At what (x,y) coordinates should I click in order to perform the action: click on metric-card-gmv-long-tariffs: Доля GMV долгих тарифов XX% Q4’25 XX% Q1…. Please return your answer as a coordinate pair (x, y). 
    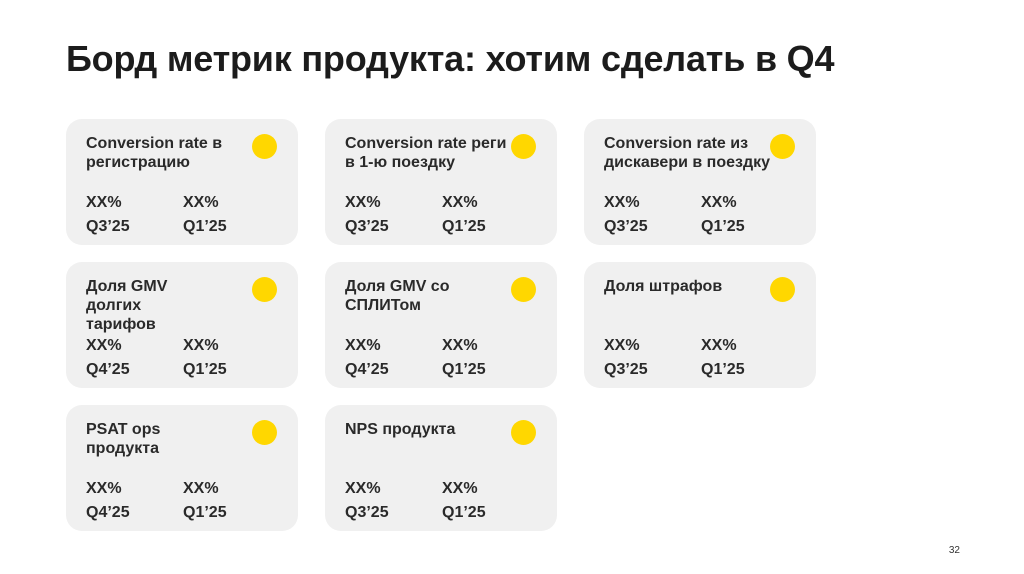
    Looking at the image, I should click on (182, 325).